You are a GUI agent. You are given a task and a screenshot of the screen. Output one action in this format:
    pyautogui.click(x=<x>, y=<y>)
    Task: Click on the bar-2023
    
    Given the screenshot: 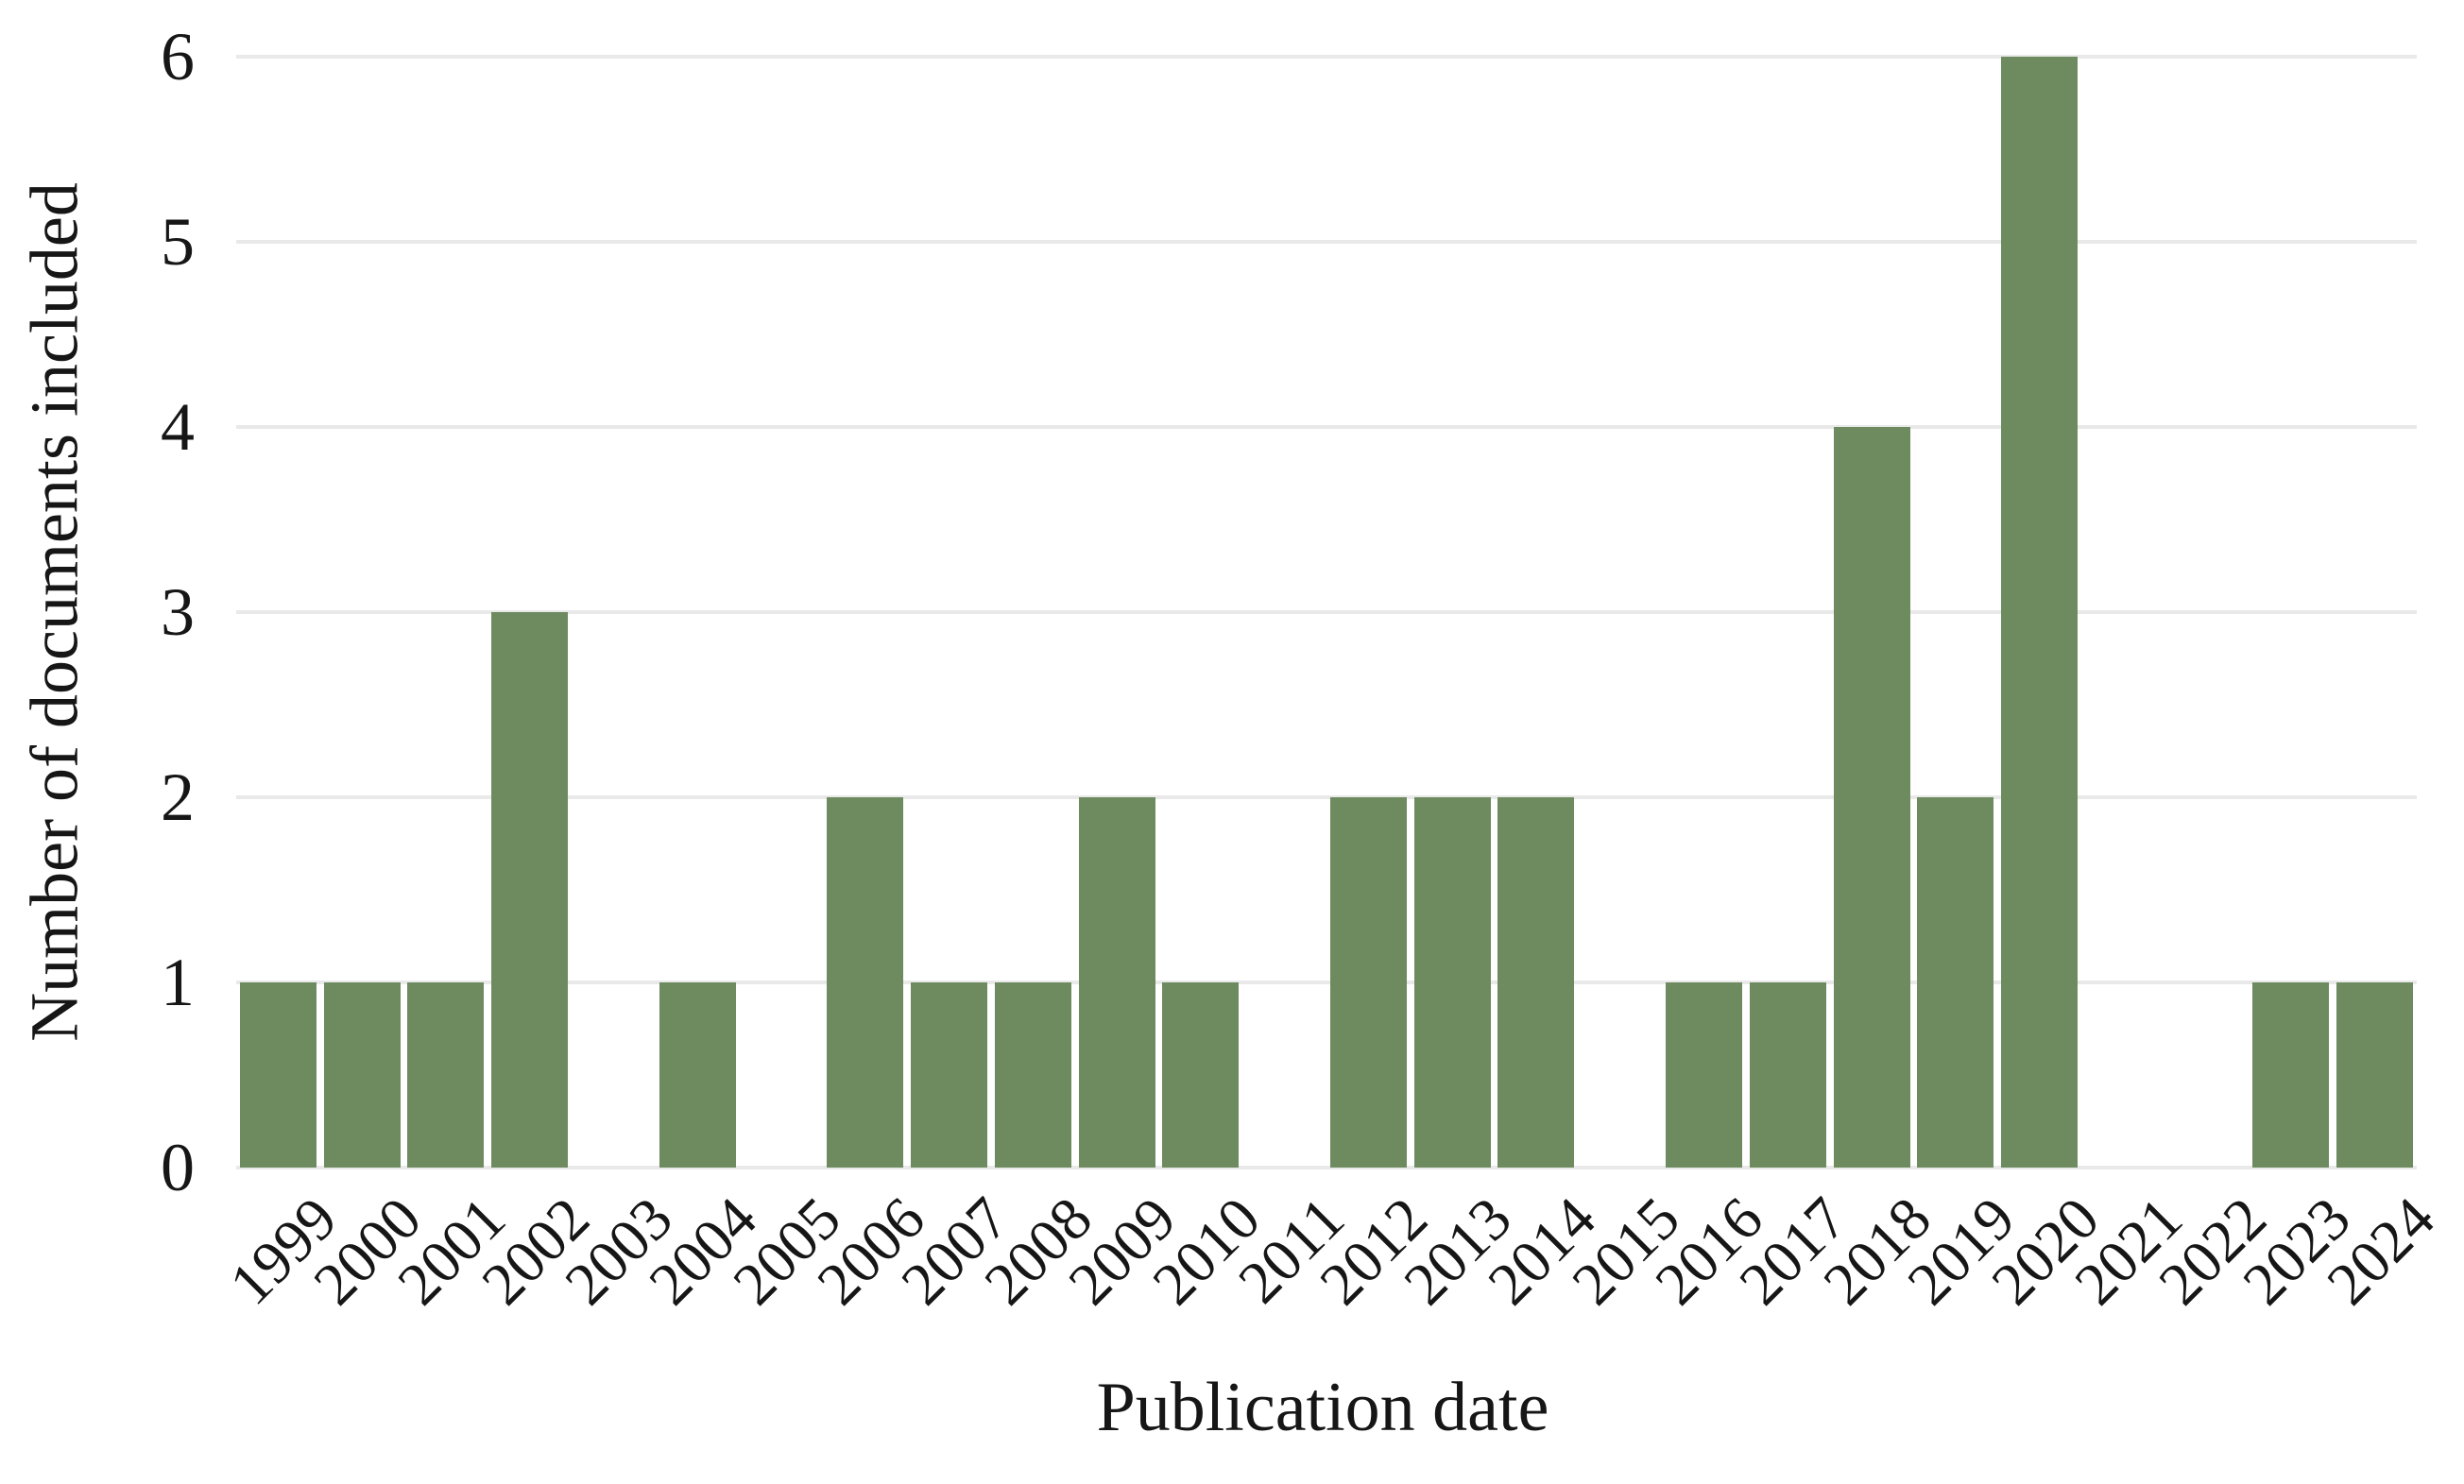 What is the action you would take?
    pyautogui.click(x=2291, y=1075)
    